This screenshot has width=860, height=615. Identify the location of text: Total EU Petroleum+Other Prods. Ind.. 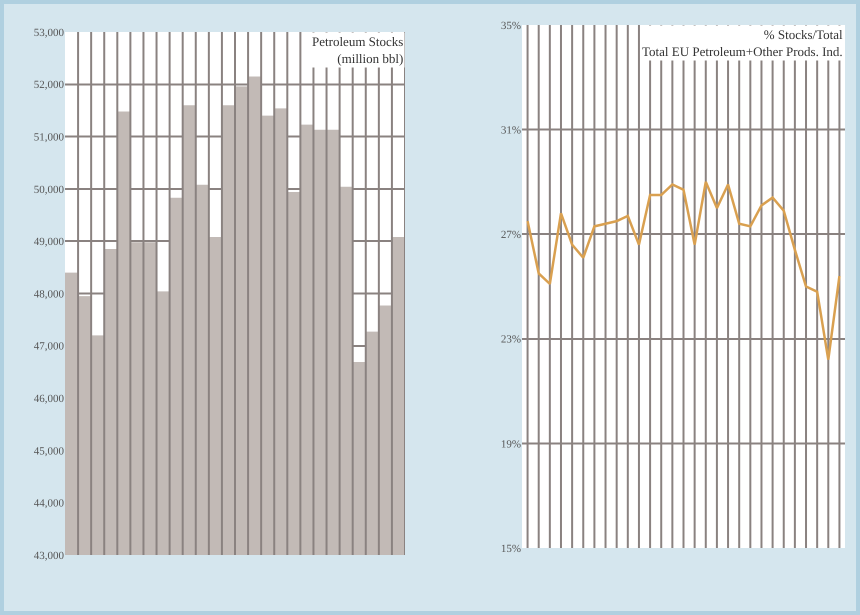
(742, 51).